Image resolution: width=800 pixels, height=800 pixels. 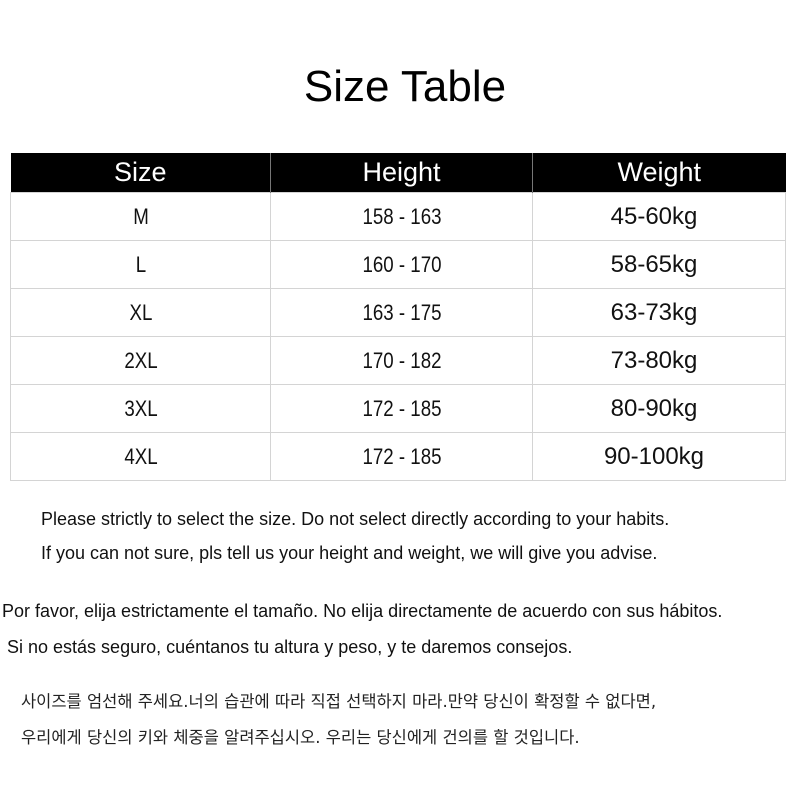 What do you see at coordinates (401, 216) in the screenshot?
I see `height-cell: 158 - 163` at bounding box center [401, 216].